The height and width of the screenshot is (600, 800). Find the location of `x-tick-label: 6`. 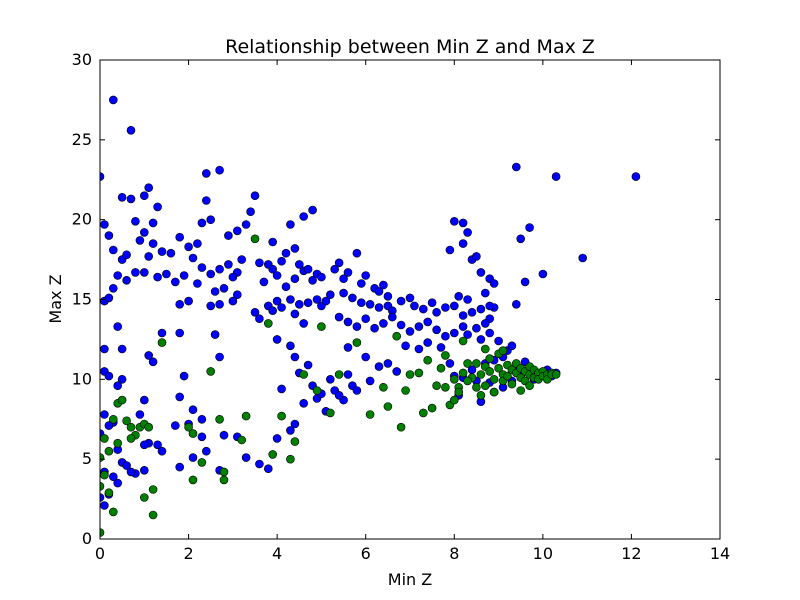

x-tick-label: 6 is located at coordinates (366, 553).